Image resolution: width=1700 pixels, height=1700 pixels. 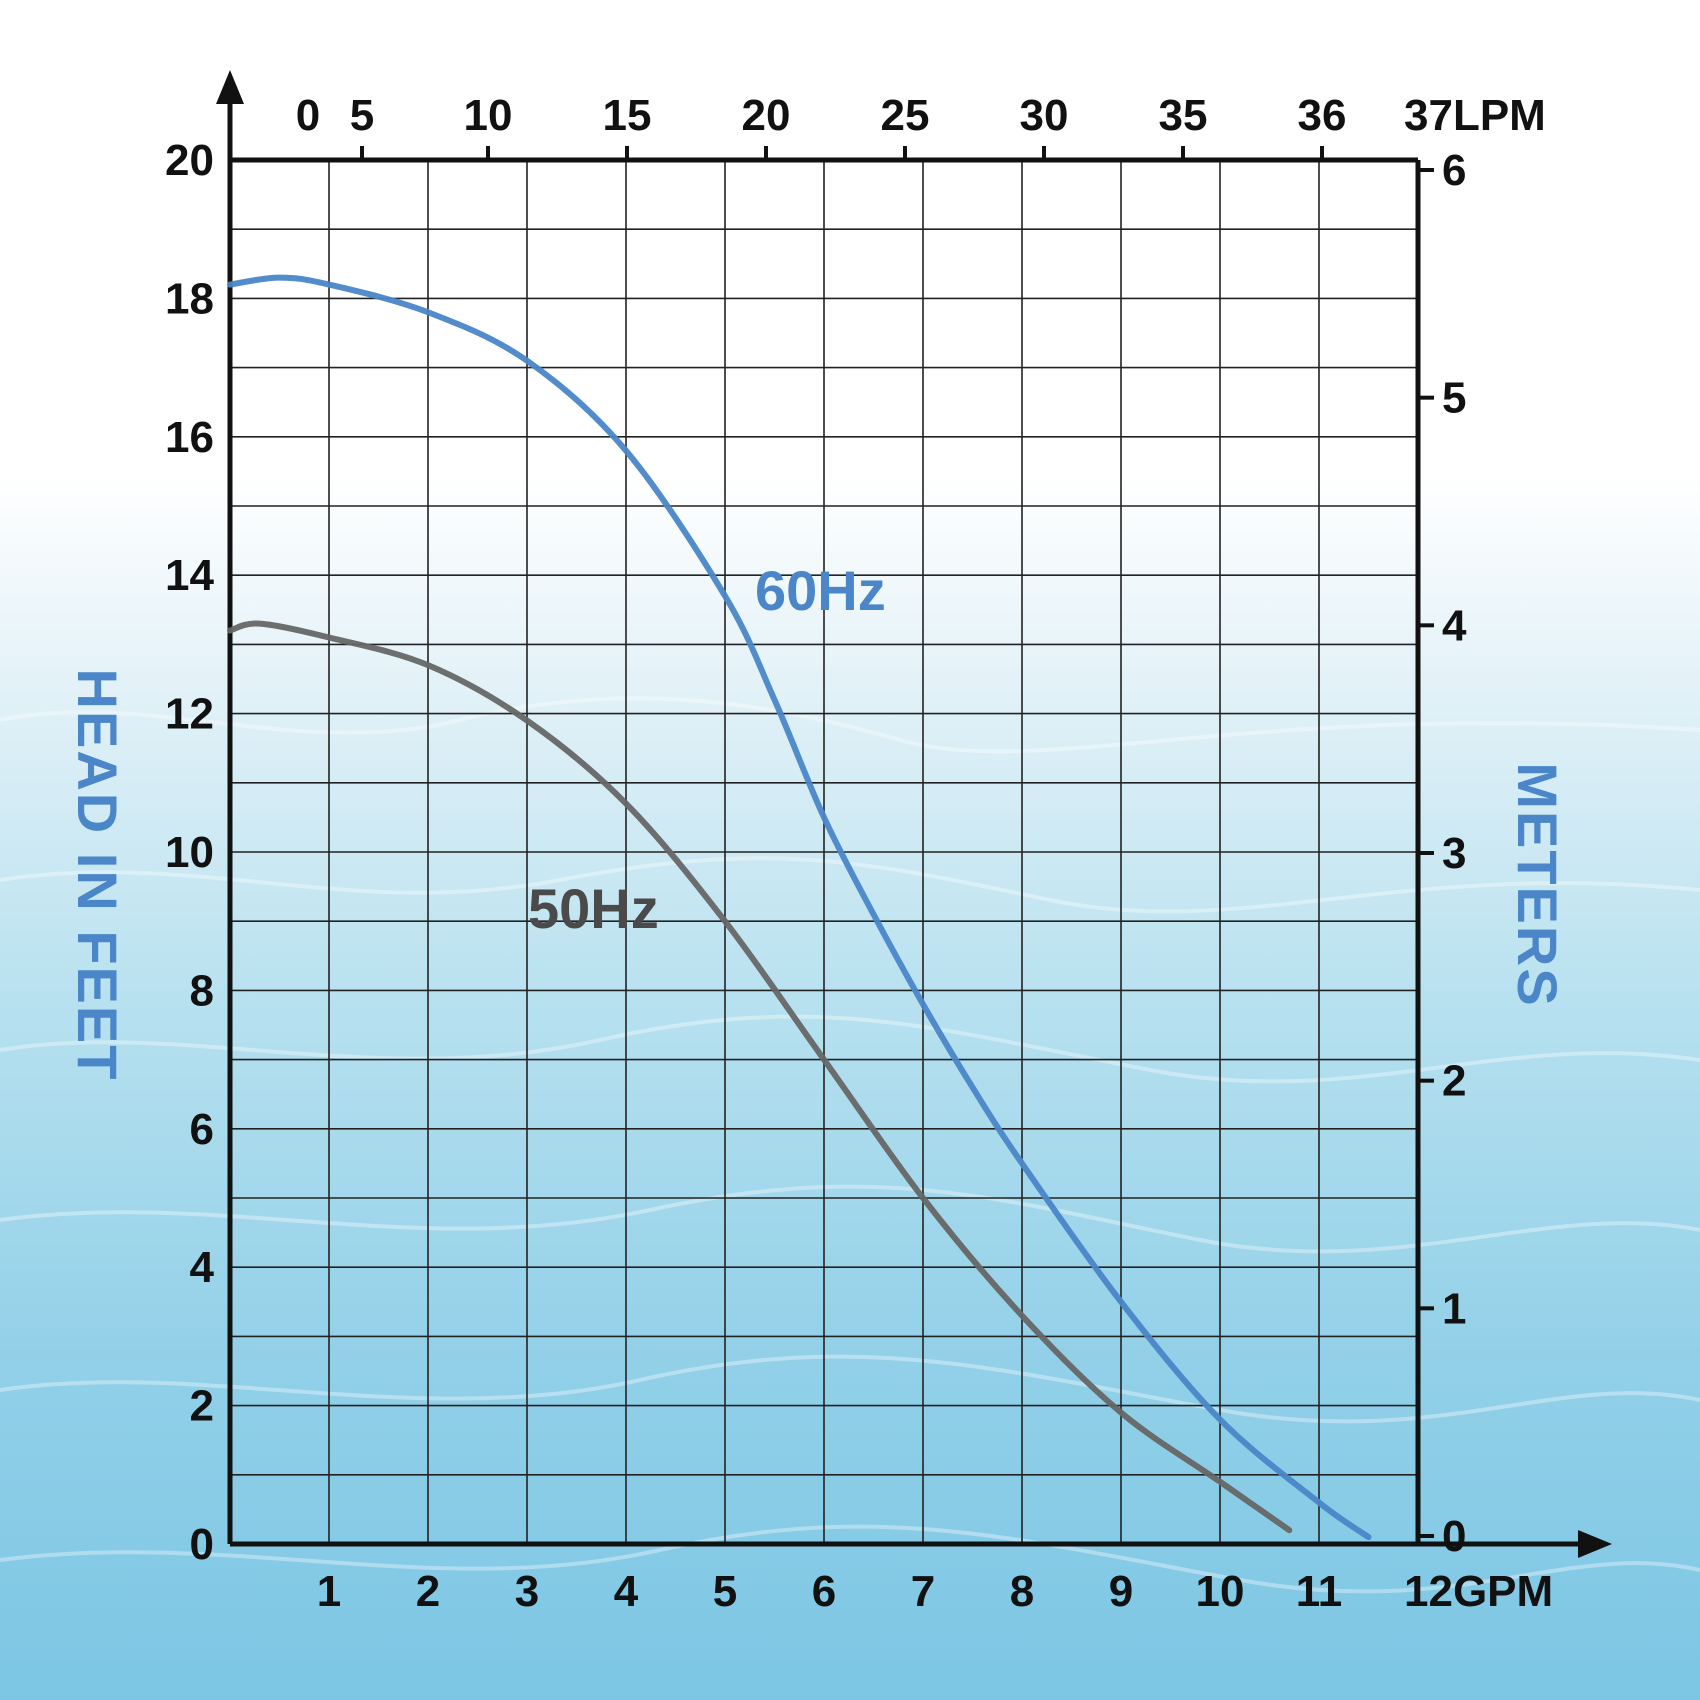 I want to click on y-right-tick-label: 4, so click(x=1454, y=625).